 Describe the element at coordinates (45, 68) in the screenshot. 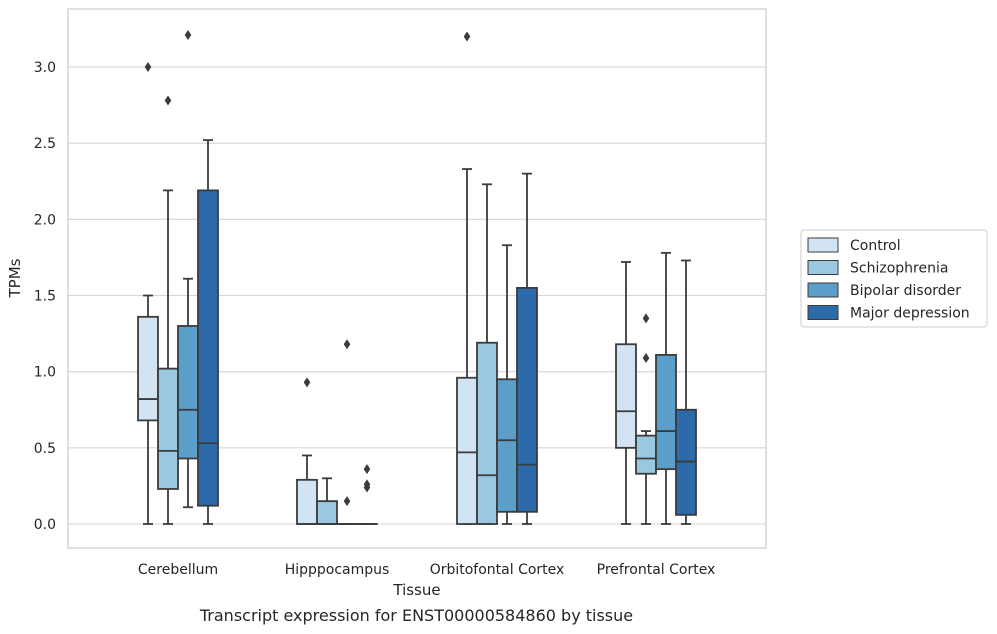

I see `y-tick-label: 3.0` at that location.